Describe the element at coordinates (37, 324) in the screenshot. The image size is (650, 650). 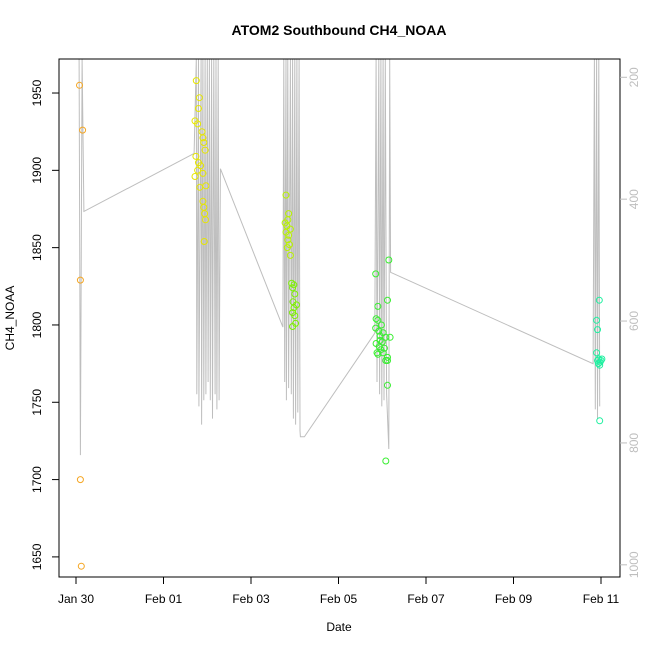
I see `y-tick-label: 1800` at that location.